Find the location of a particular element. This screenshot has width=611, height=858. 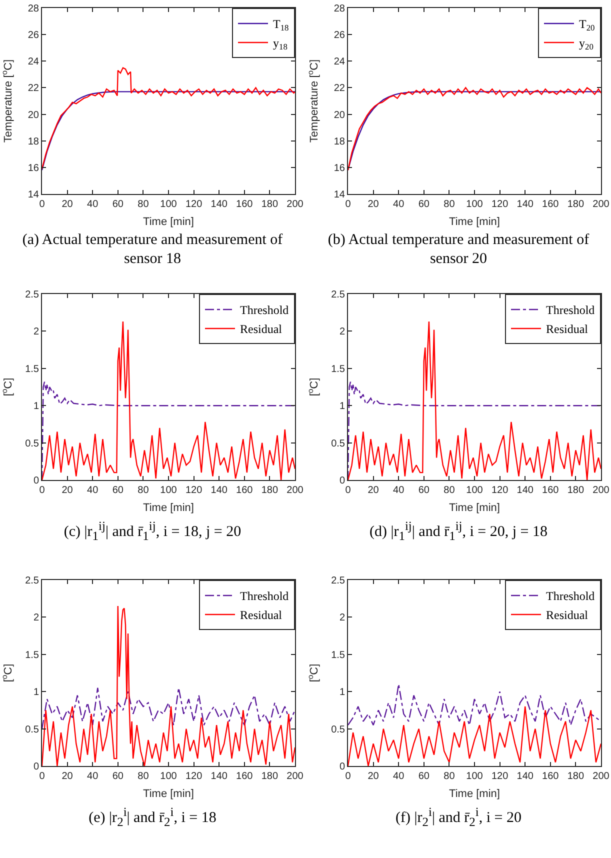

y-tick-label: 18 is located at coordinates (340, 142).